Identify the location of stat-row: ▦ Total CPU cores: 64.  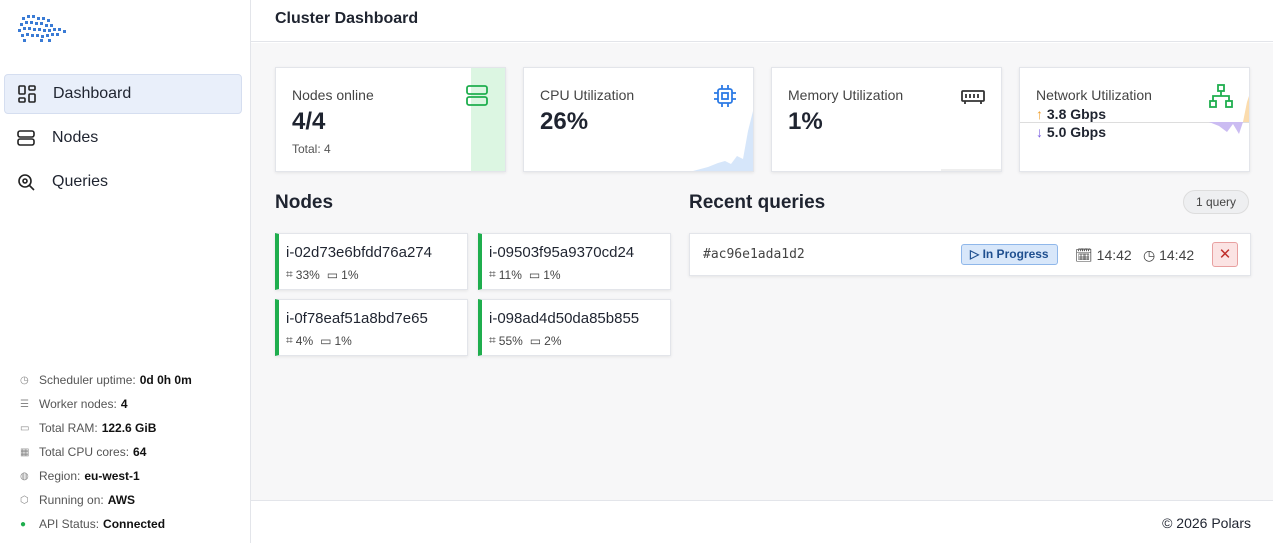
(83, 452).